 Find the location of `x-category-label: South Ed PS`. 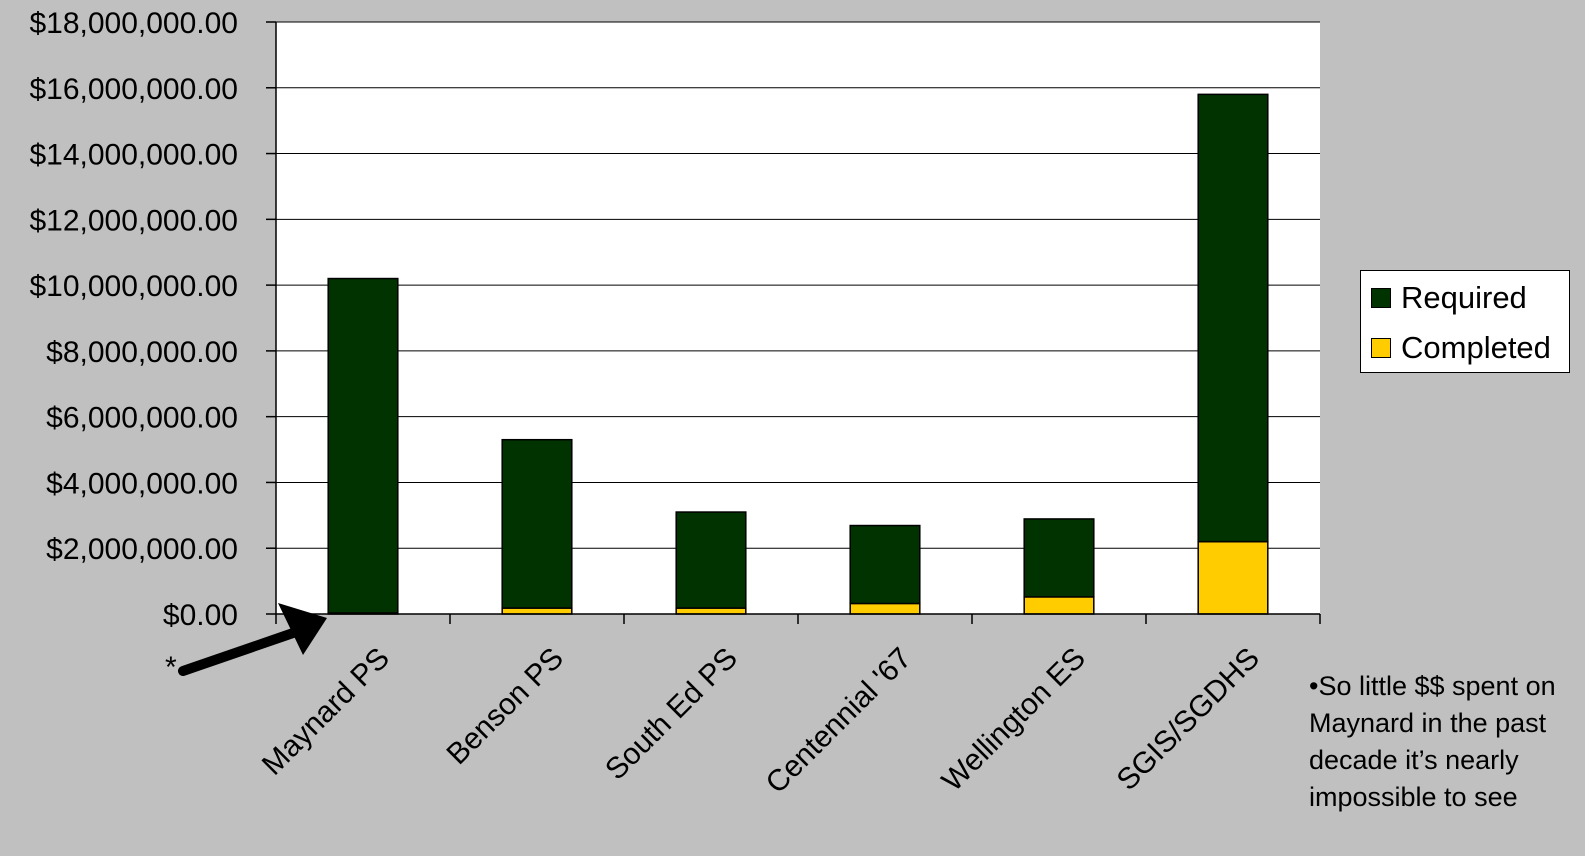

x-category-label: South Ed PS is located at coordinates (671, 714).